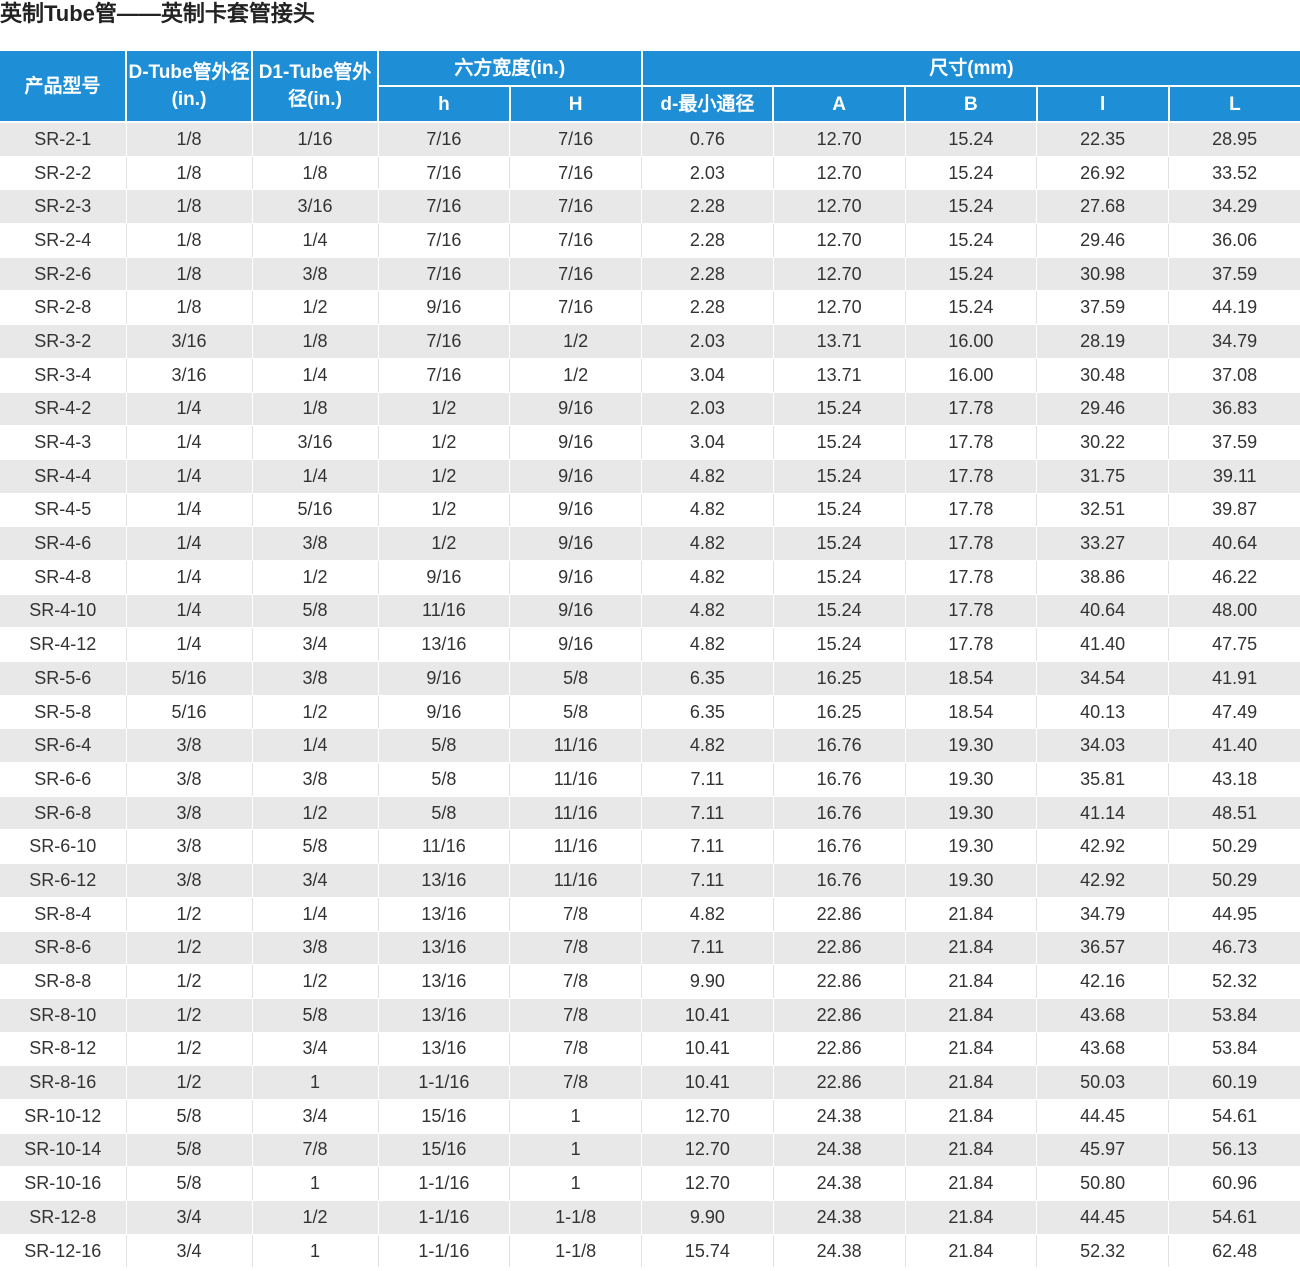 This screenshot has width=1300, height=1271. Describe the element at coordinates (1234, 712) in the screenshot. I see `cell-l-big: 47.49` at that location.